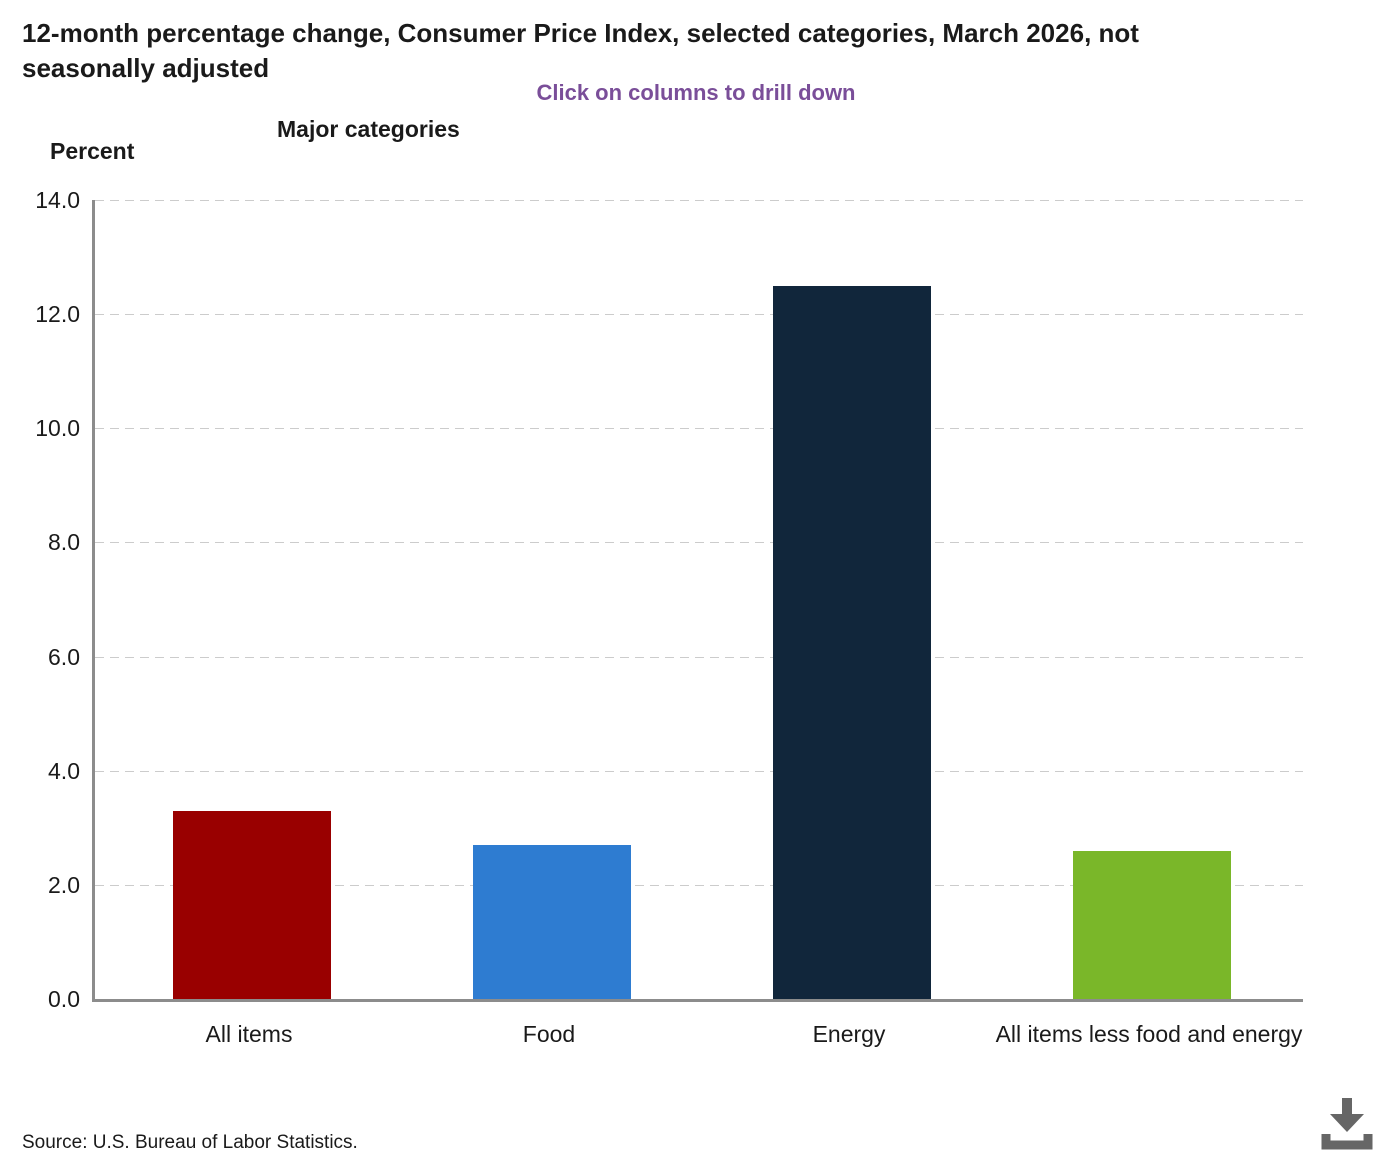  I want to click on y-tick-label: 10.0, so click(57, 428).